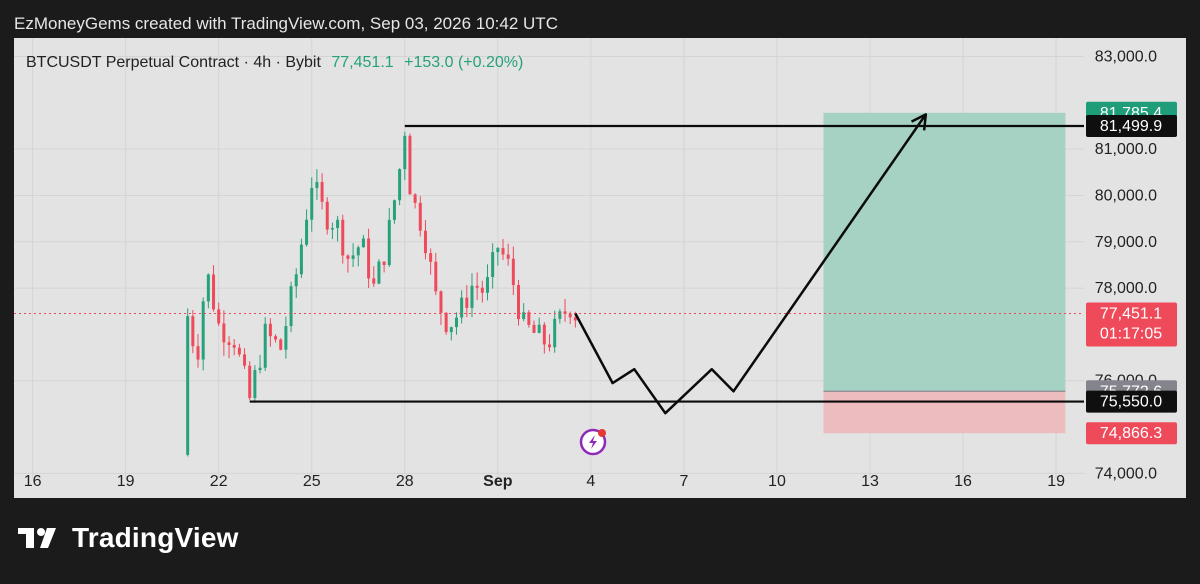 Image resolution: width=1200 pixels, height=584 pixels. Describe the element at coordinates (544, 481) in the screenshot. I see `time-axis: 16 19 22 25 28 Sep 4 7 10 13 16 19` at that location.